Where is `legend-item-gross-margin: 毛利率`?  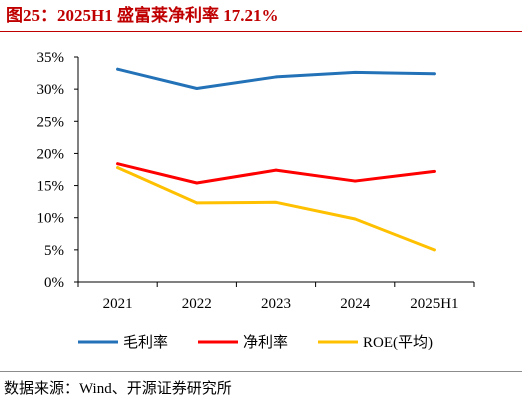 legend-item-gross-margin: 毛利率 is located at coordinates (123, 342).